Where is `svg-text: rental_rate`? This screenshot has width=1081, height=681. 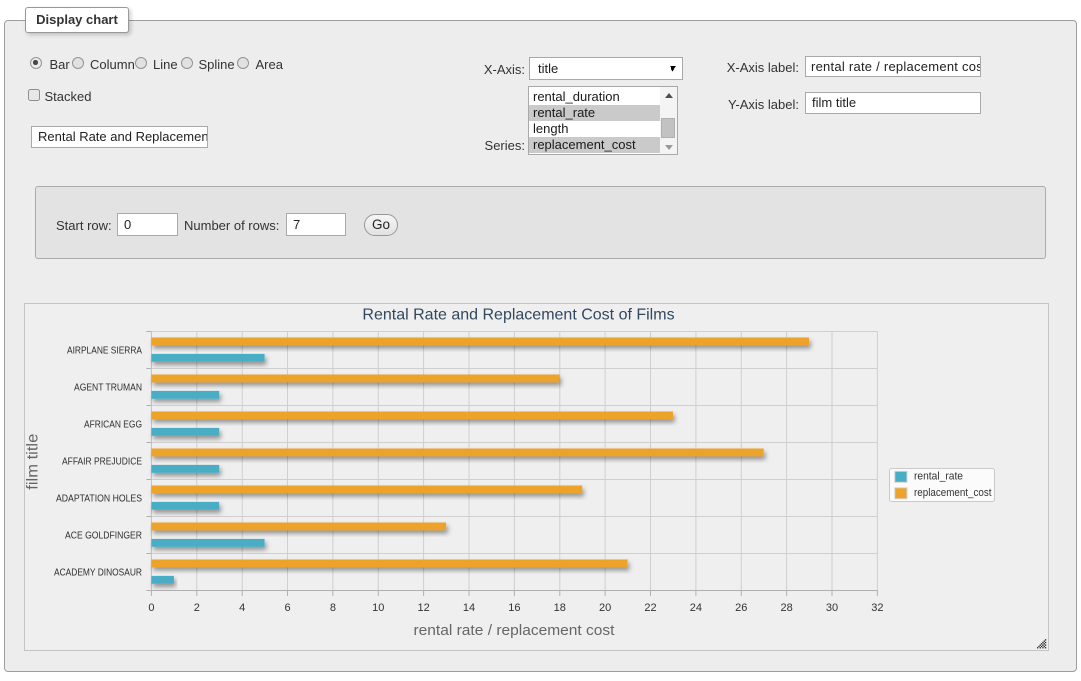 svg-text: rental_rate is located at coordinates (938, 477).